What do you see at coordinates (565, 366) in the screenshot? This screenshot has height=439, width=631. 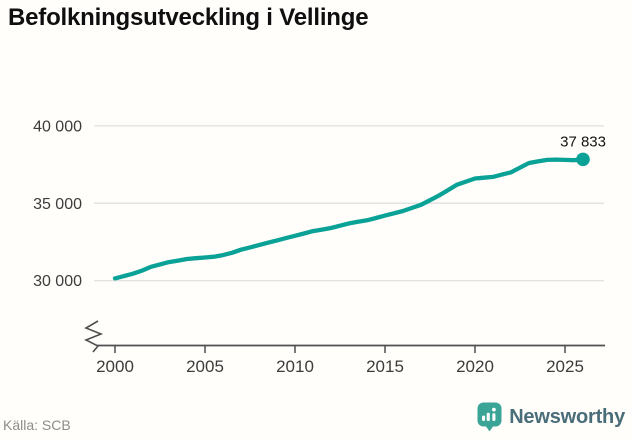 I see `x-axis-label: 2025` at bounding box center [565, 366].